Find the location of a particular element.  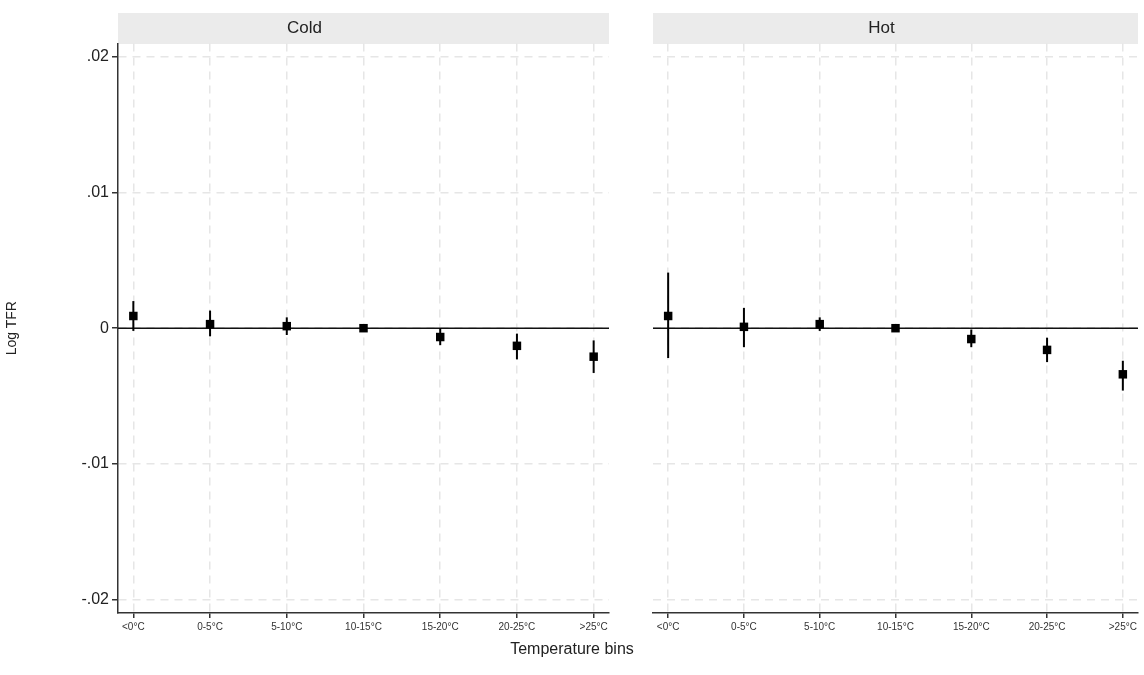

chart-title: Hot is located at coordinates (881, 27).